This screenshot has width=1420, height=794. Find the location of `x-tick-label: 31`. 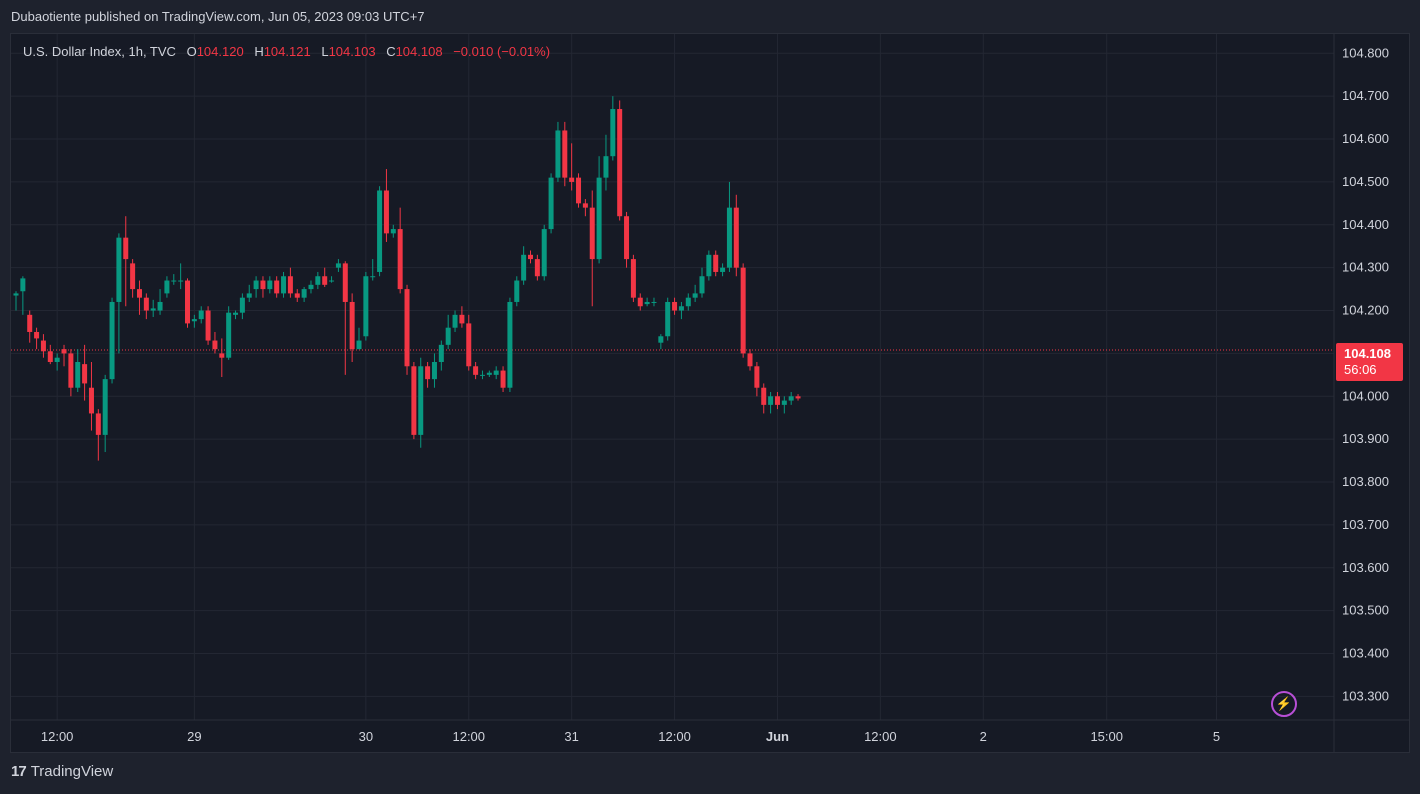

x-tick-label: 31 is located at coordinates (571, 736).